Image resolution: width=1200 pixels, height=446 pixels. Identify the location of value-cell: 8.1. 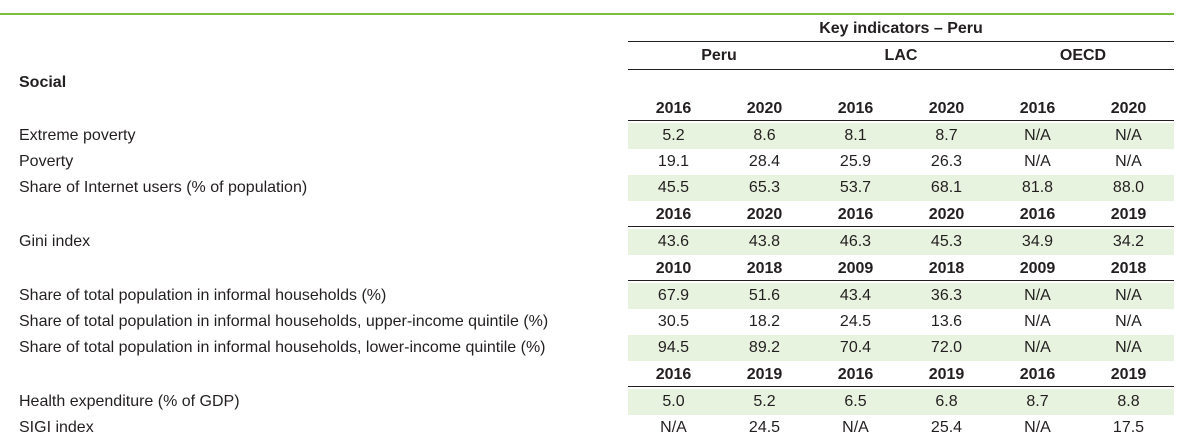
(855, 135).